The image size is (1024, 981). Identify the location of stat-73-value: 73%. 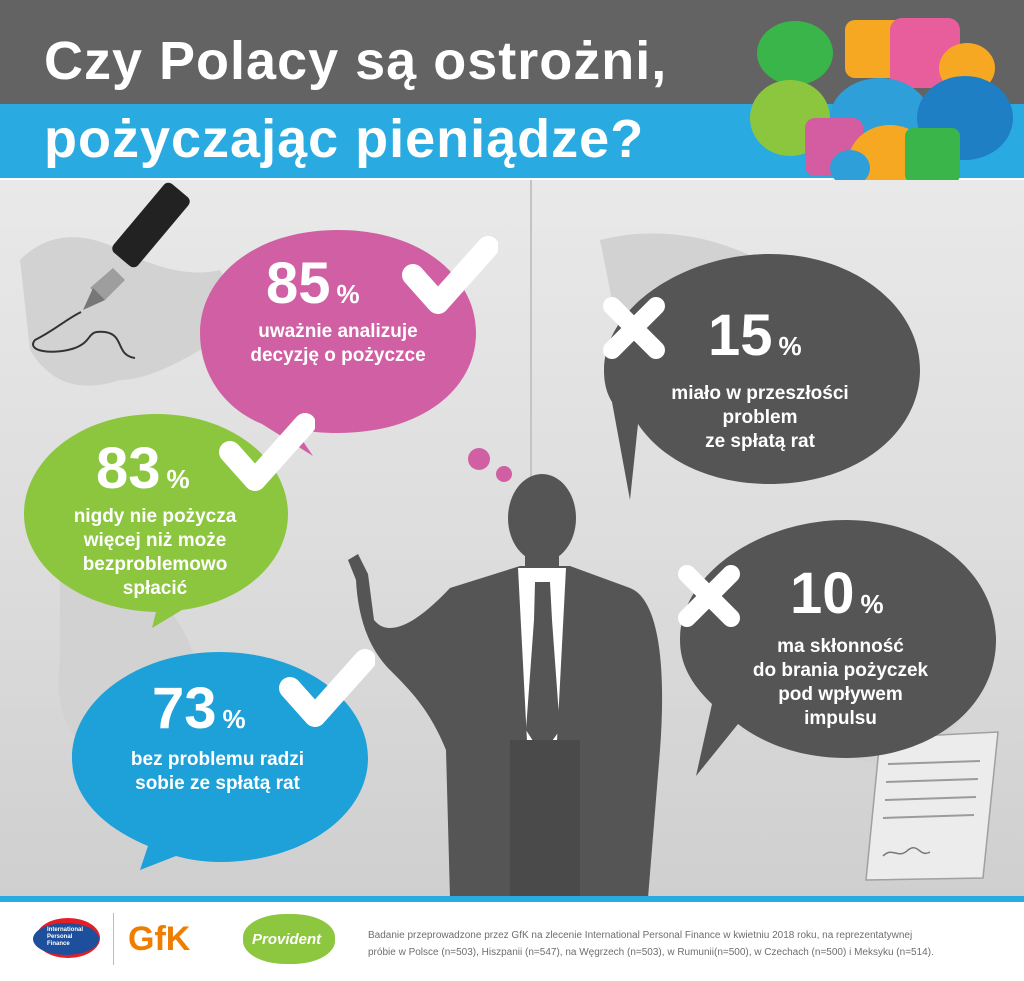
(199, 708).